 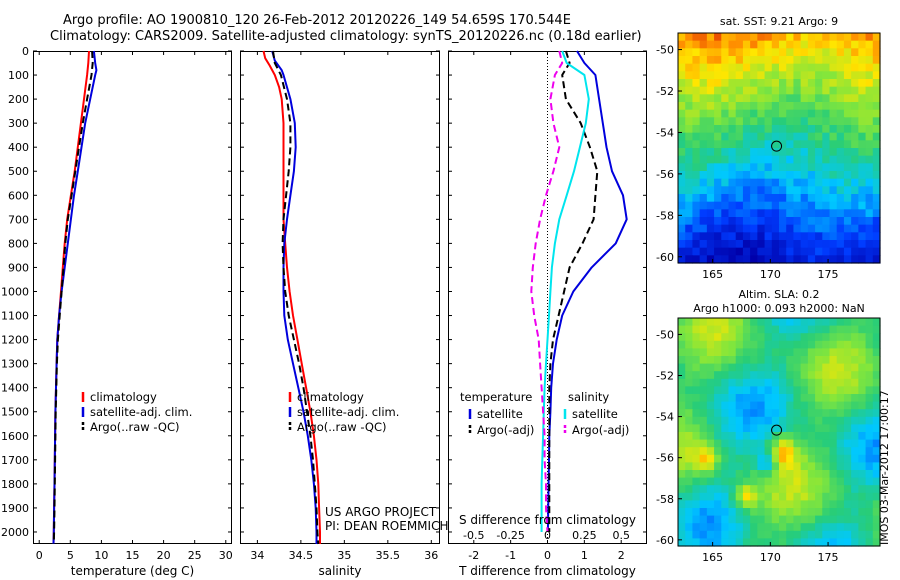 I want to click on y-tick-label: 600, so click(x=18, y=195).